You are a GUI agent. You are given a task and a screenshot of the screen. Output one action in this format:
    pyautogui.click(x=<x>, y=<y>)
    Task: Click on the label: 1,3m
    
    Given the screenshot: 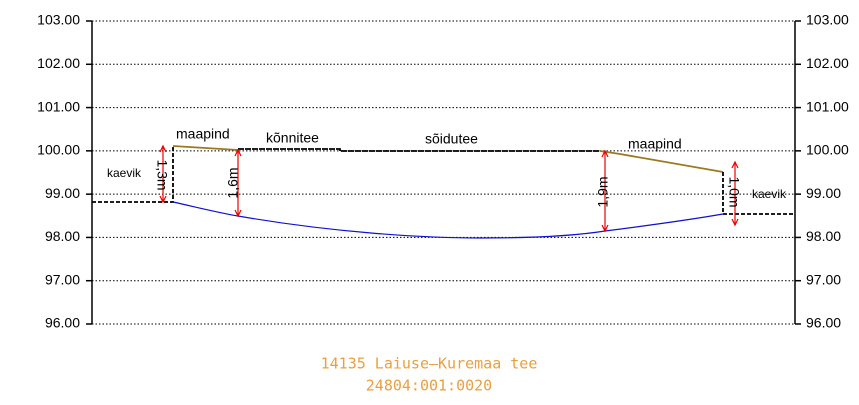 What is the action you would take?
    pyautogui.click(x=162, y=174)
    